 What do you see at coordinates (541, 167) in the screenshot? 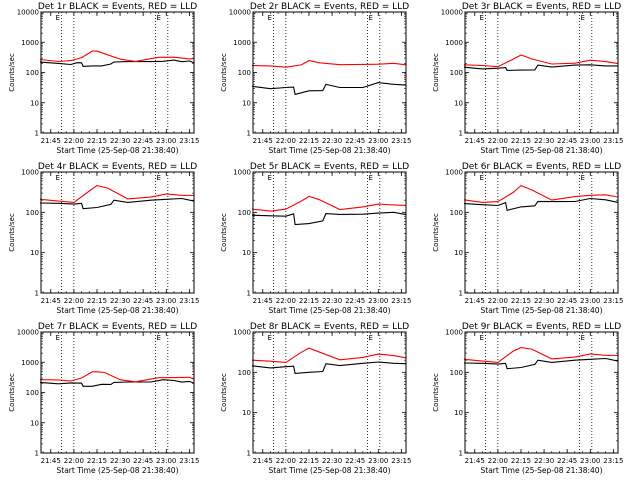
I see `chart-title: Det 6r BLACK = Events, RED = LLD` at bounding box center [541, 167].